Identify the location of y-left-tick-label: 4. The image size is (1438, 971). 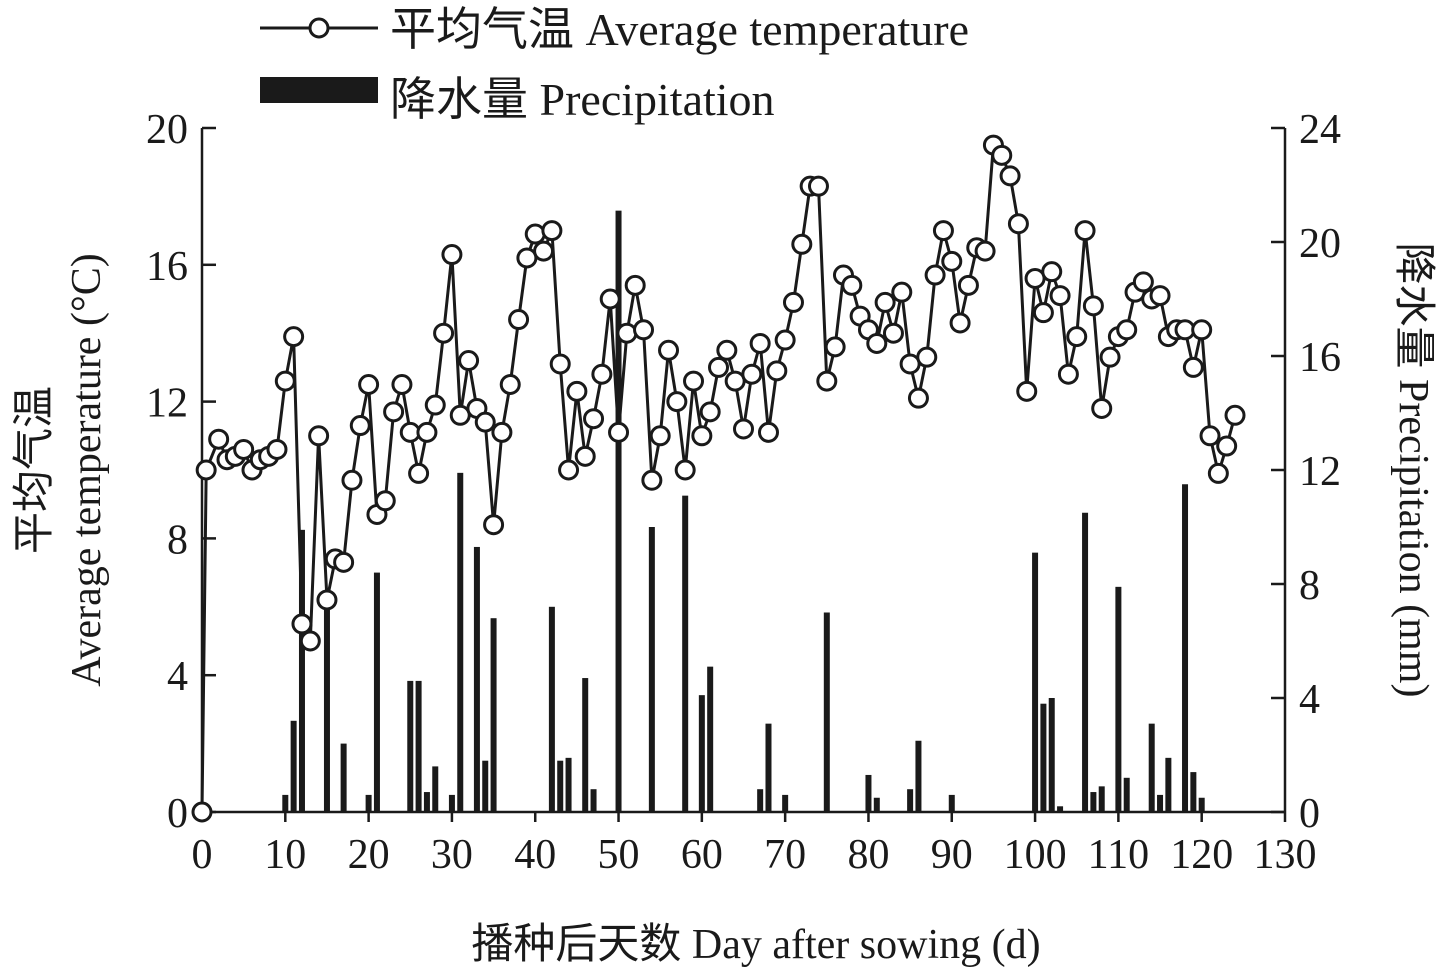
(177, 677).